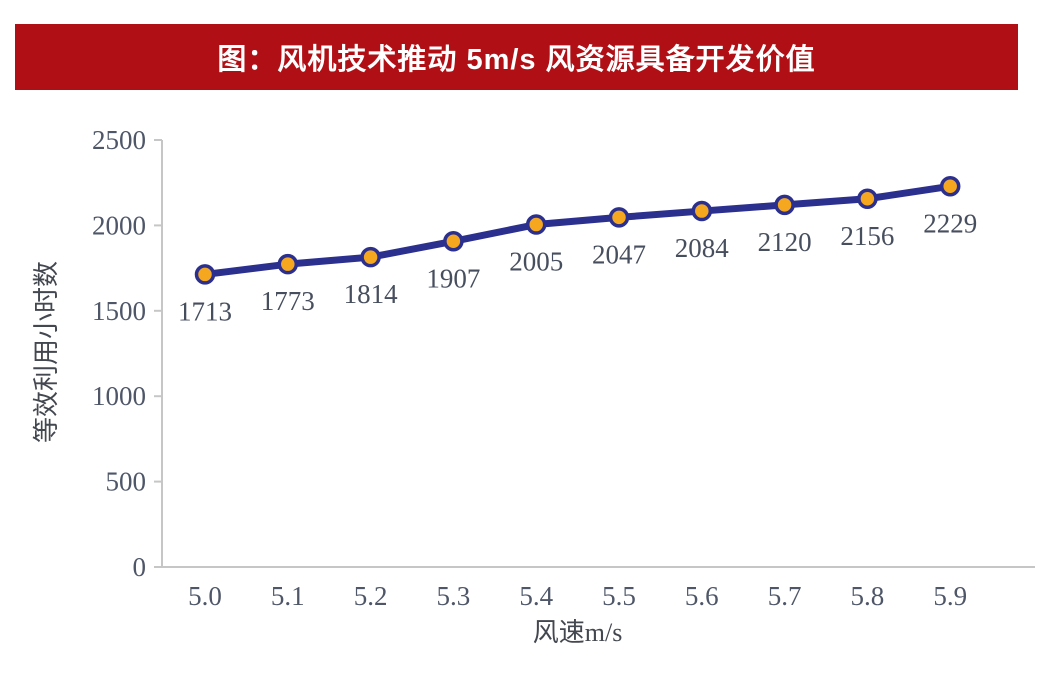  Describe the element at coordinates (46, 352) in the screenshot. I see `y-axis-title: 等效利用小时数` at that location.